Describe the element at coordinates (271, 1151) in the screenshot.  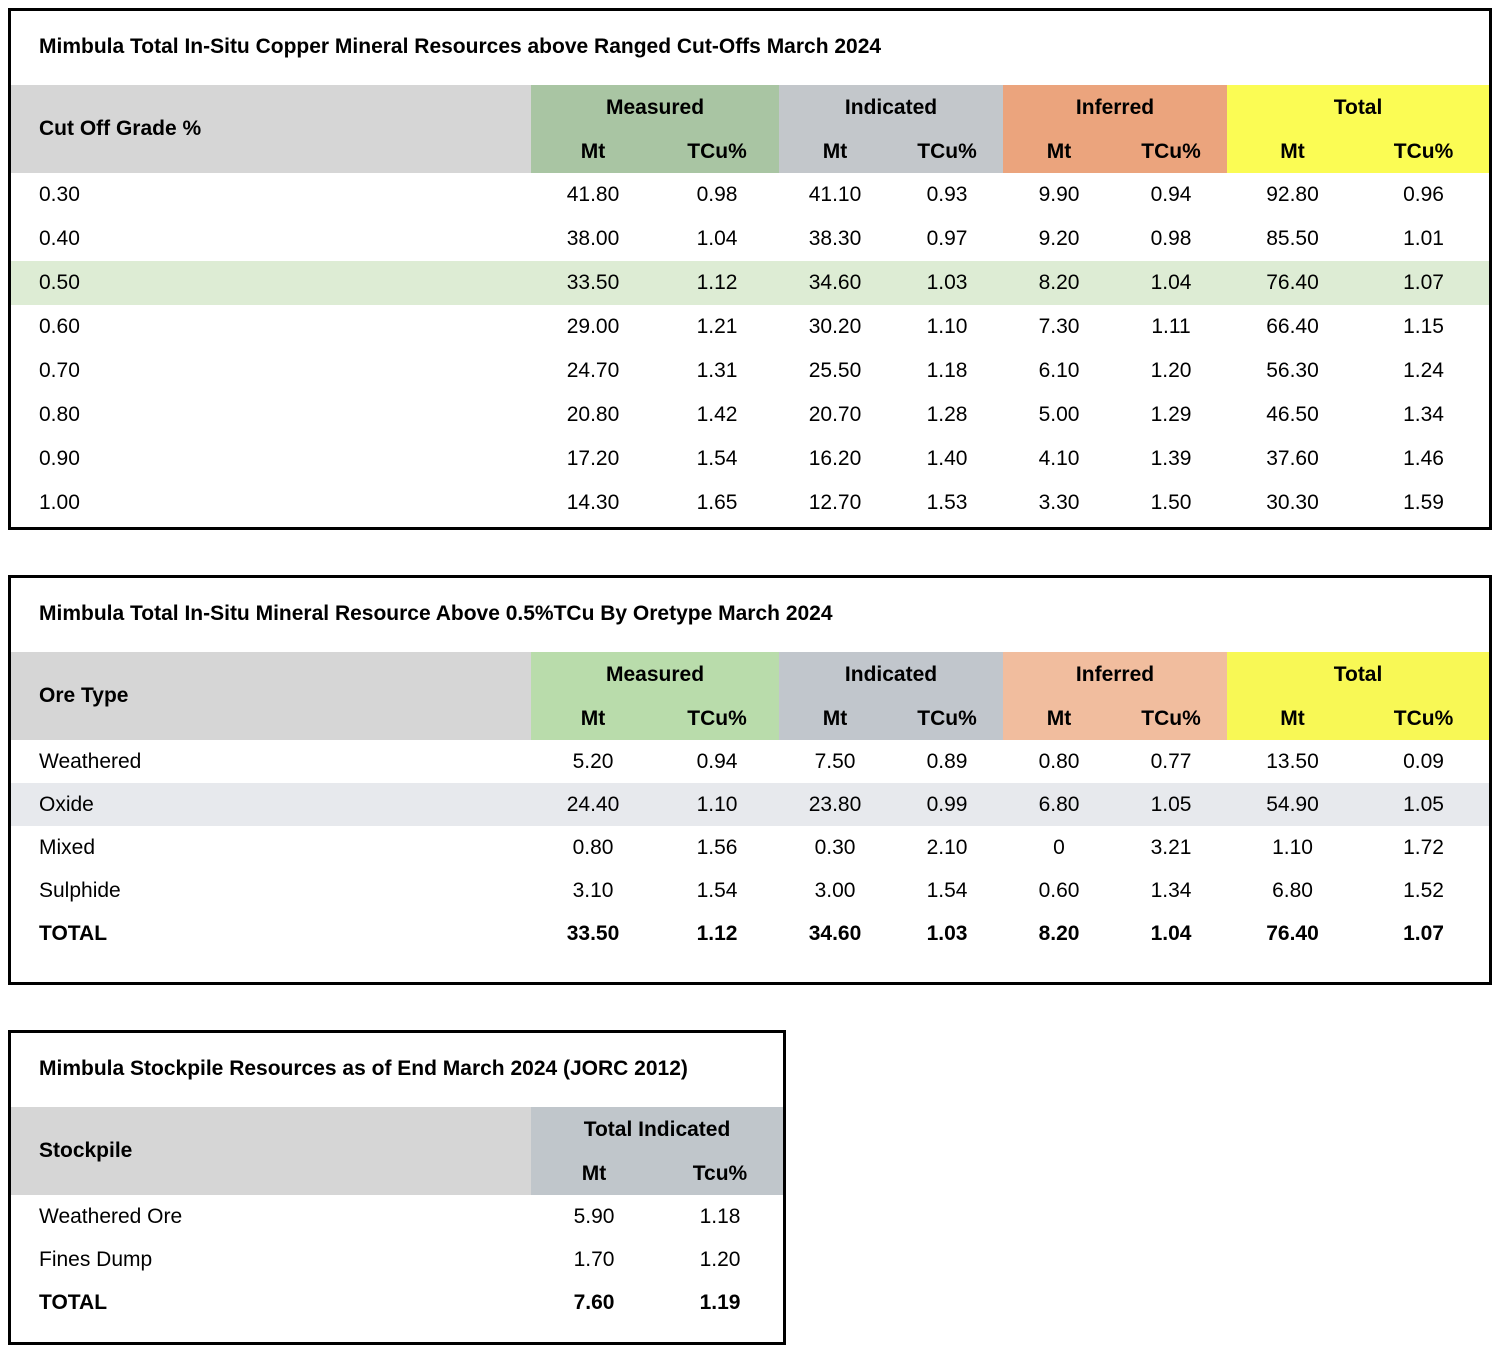
I see `column-header-stockpile: Stockpile` at that location.